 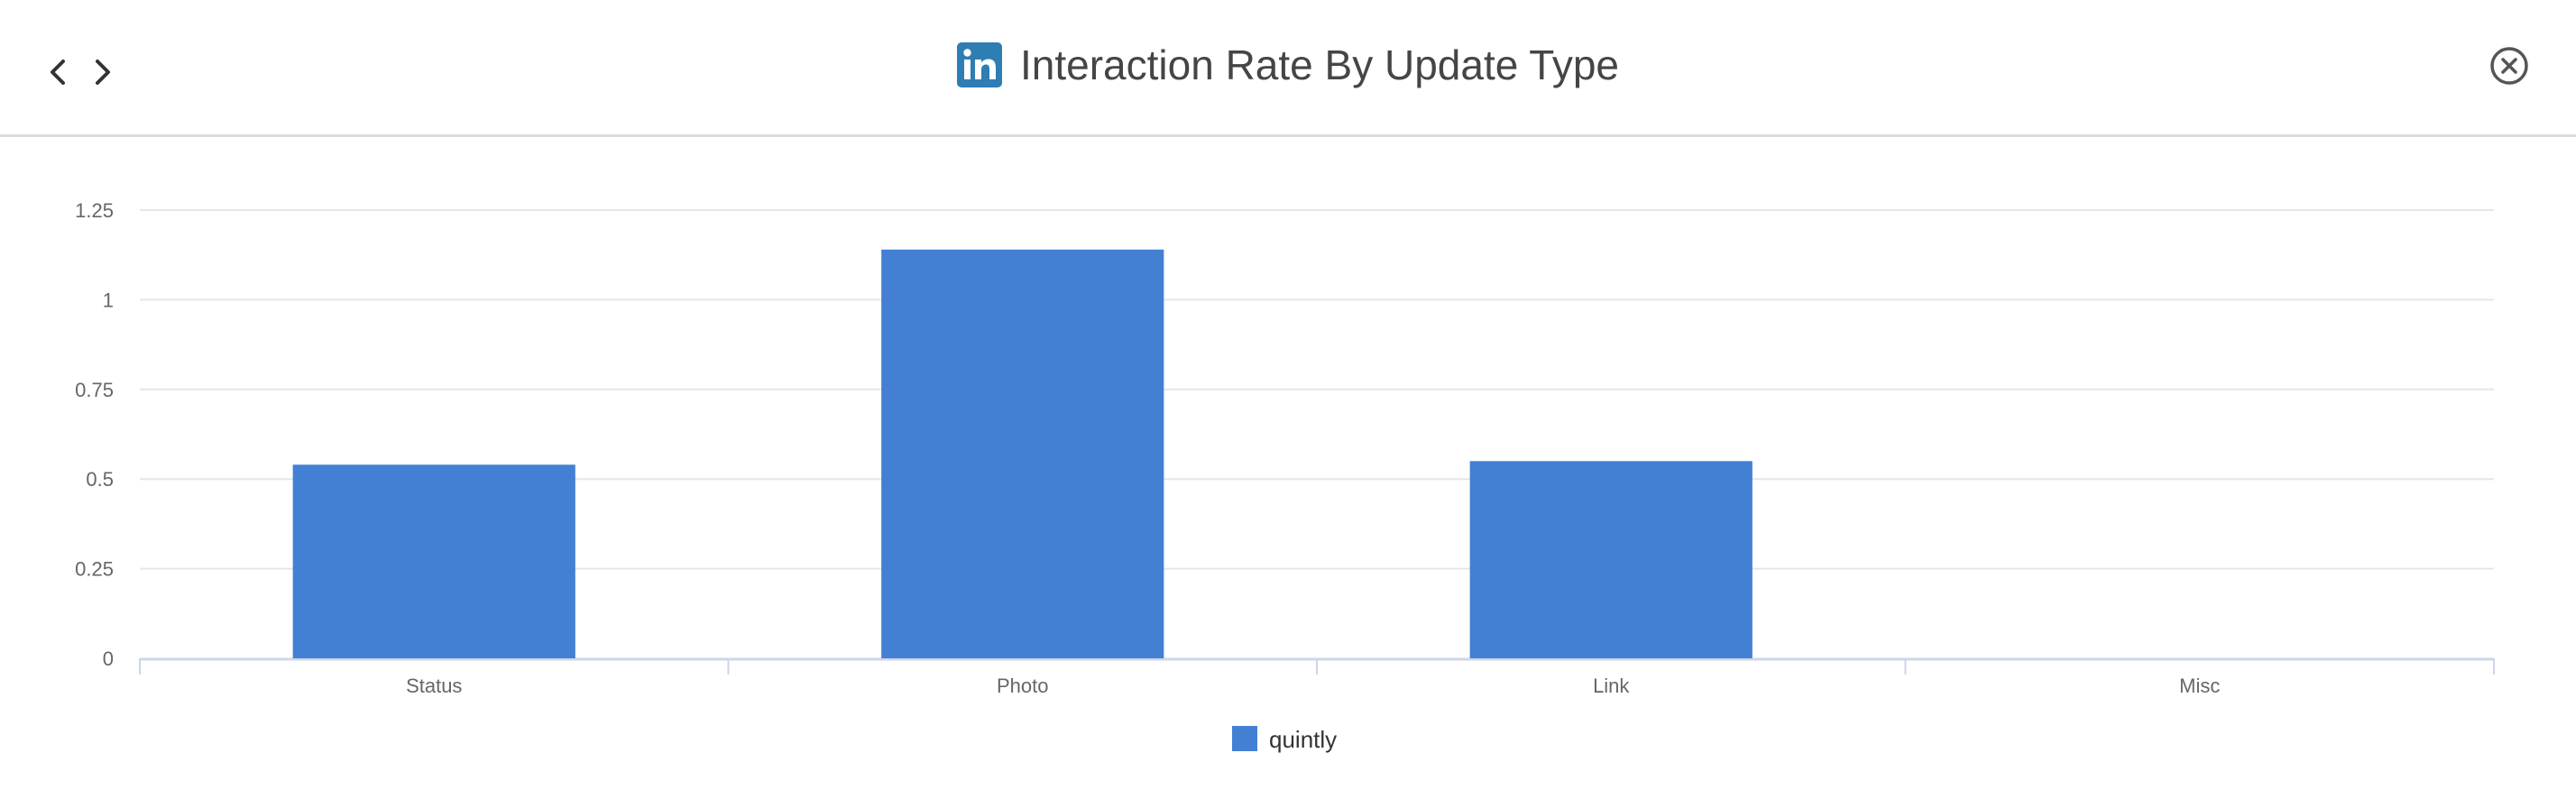 I want to click on x-tick-label: Status, so click(x=434, y=686).